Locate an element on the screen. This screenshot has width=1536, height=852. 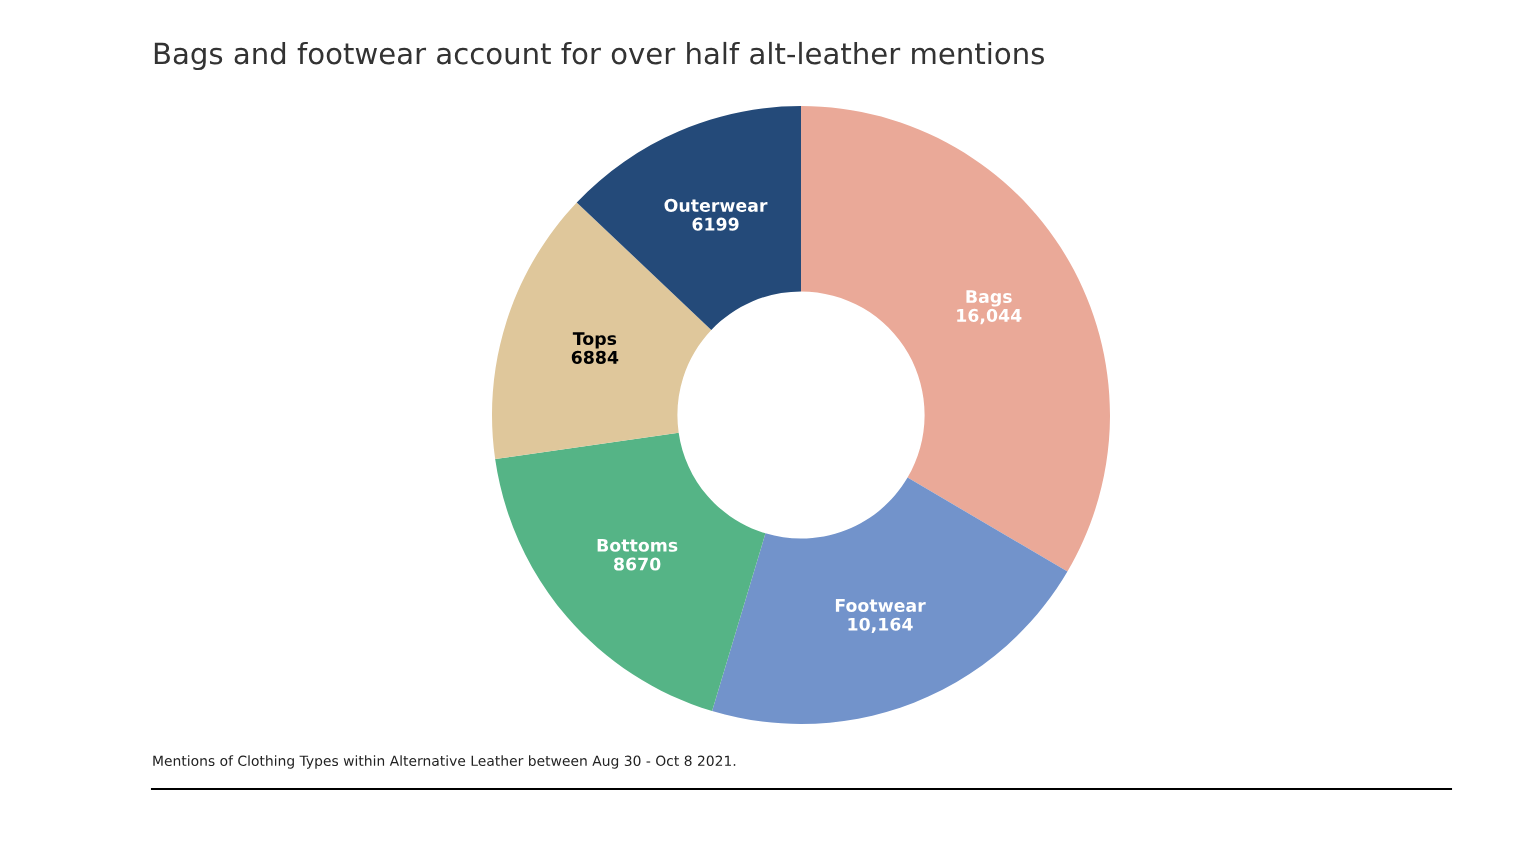
data-label: 6199 is located at coordinates (715, 224).